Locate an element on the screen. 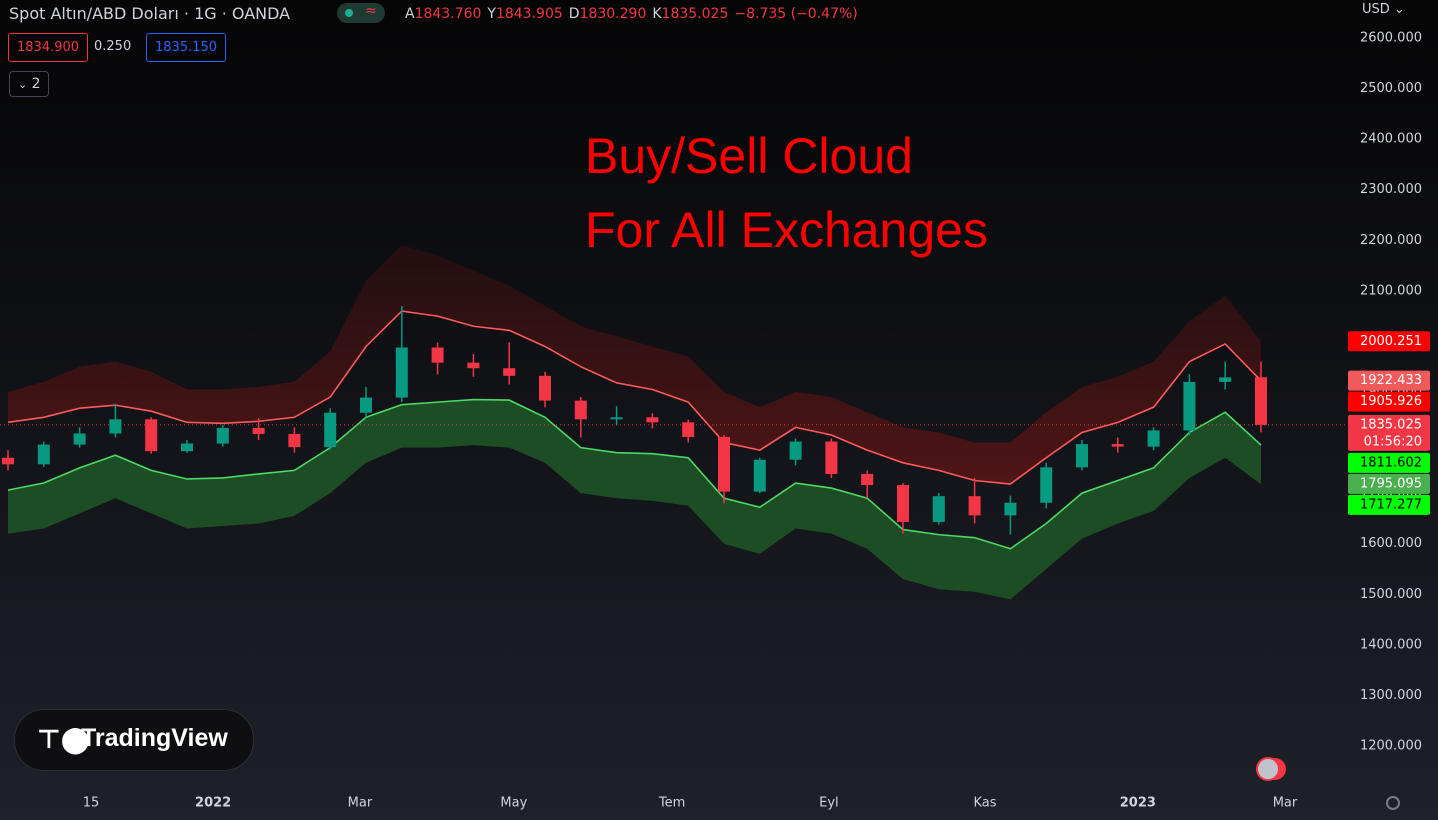 The image size is (1438, 820). x-tick-label: Kas is located at coordinates (984, 803).